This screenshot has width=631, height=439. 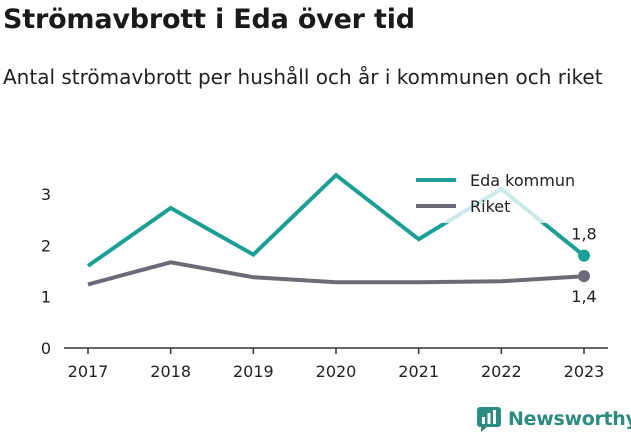 What do you see at coordinates (46, 348) in the screenshot?
I see `y-tick-label: 0` at bounding box center [46, 348].